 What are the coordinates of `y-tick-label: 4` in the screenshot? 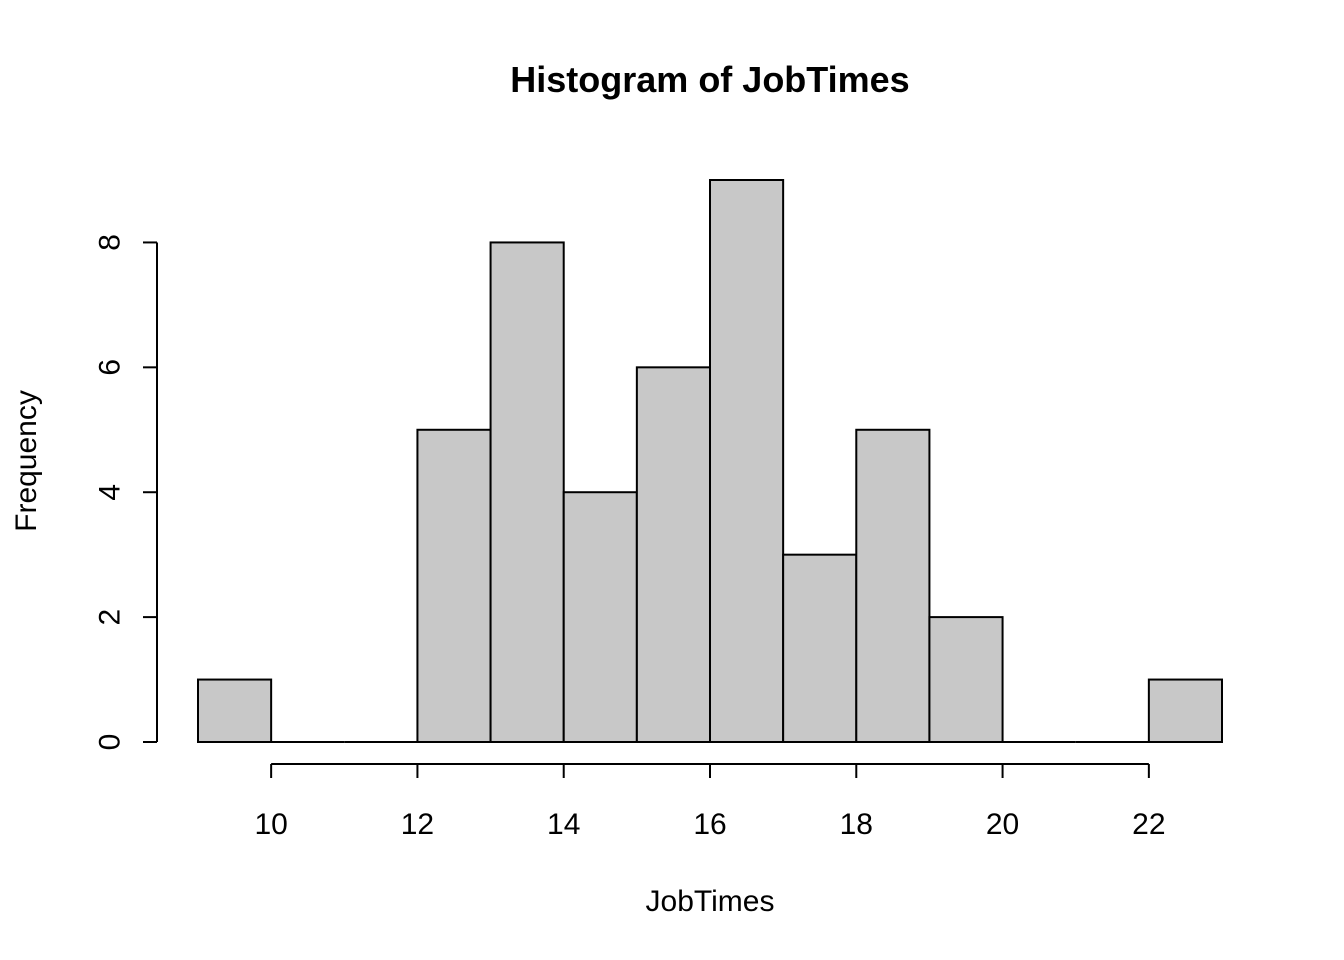 It's located at (110, 492).